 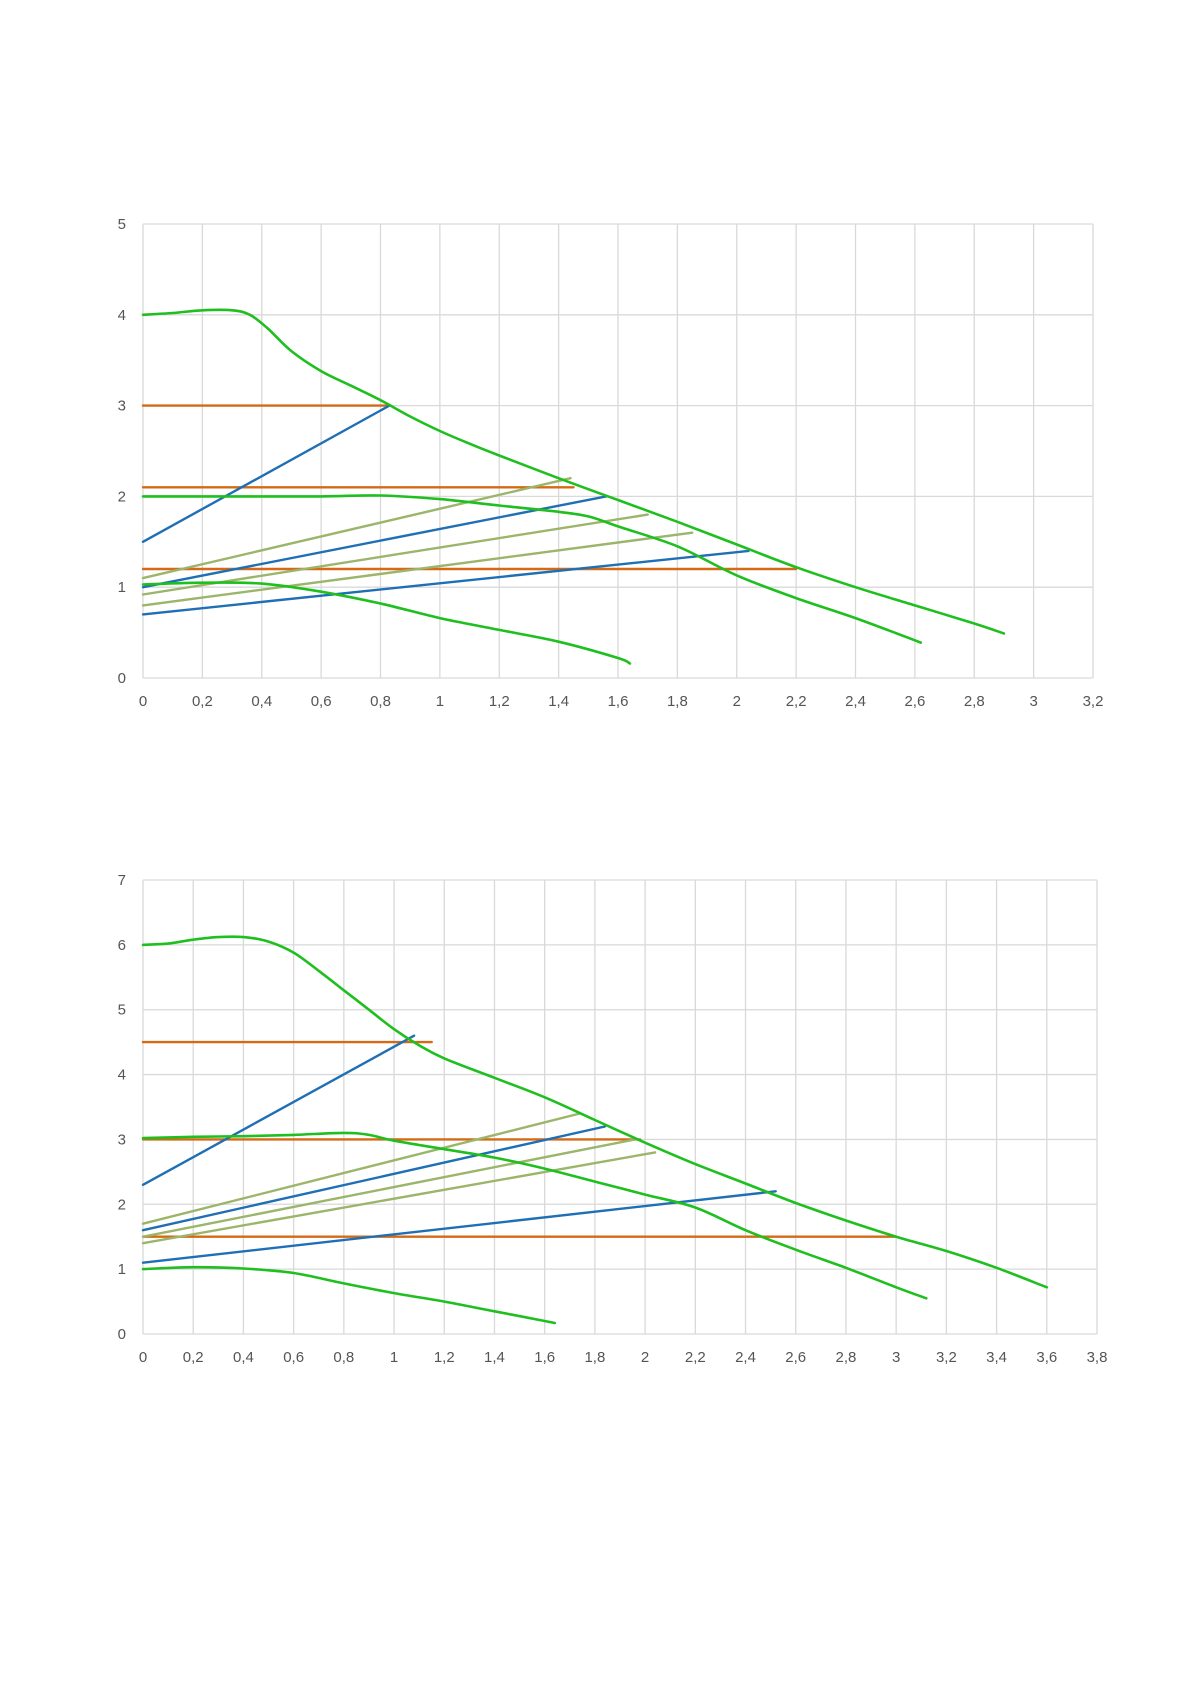 What do you see at coordinates (1097, 1357) in the screenshot?
I see `x-tick-label: 3,8` at bounding box center [1097, 1357].